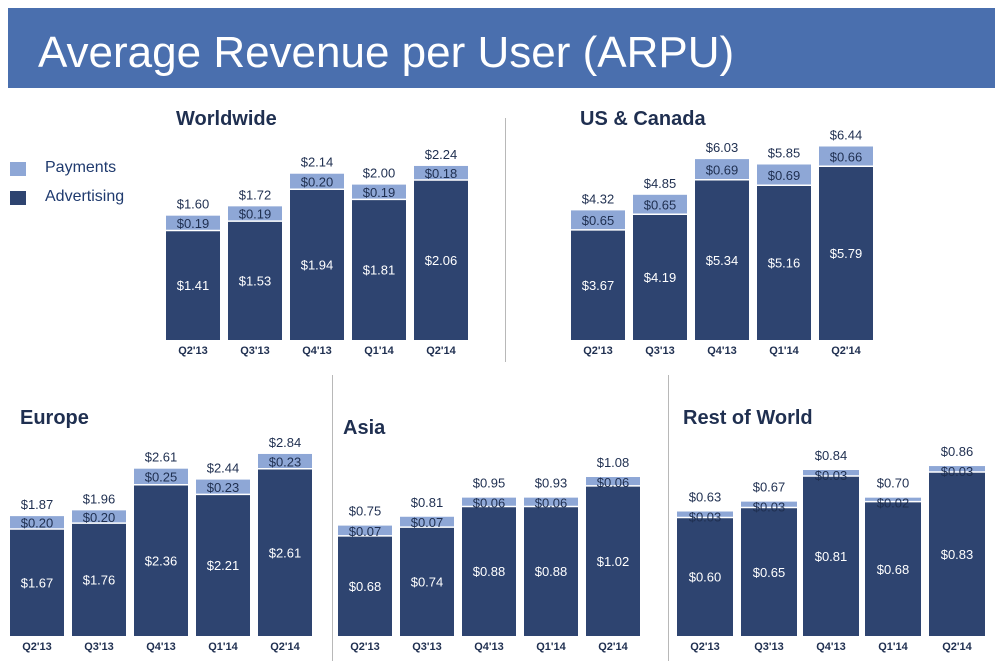 Image resolution: width=1002 pixels, height=672 pixels. I want to click on europe-advertising-label-2: $2.36, so click(161, 560).